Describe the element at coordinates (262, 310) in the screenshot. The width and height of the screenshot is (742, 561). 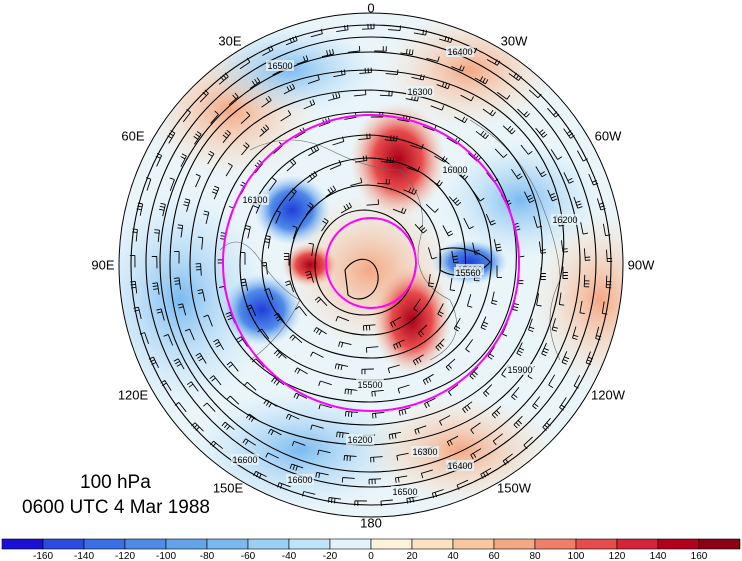
I see `negative-anomaly-southwest` at that location.